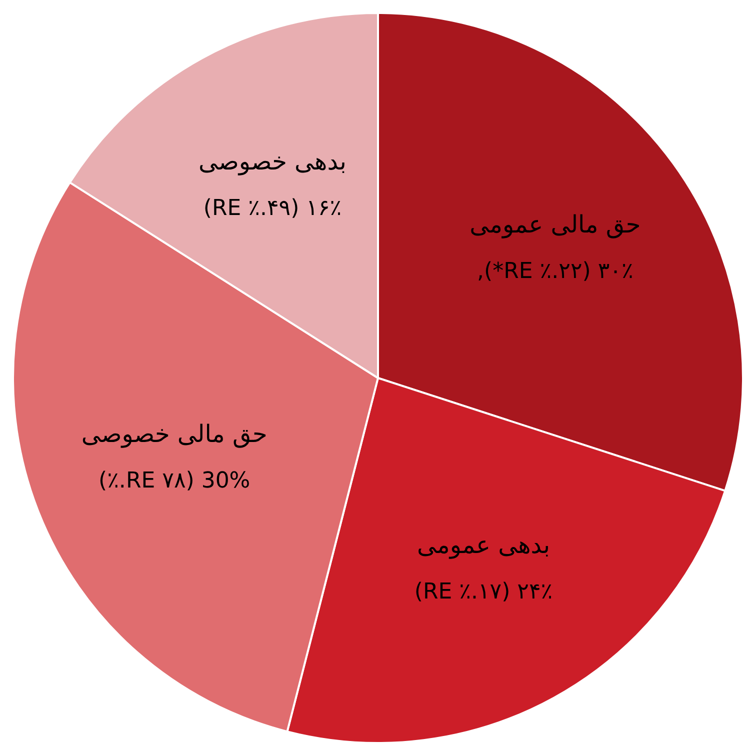 This screenshot has height=756, width=756. I want to click on data-label: ۳۰٪ (۲۲.٪ RE*),, so click(555, 271).